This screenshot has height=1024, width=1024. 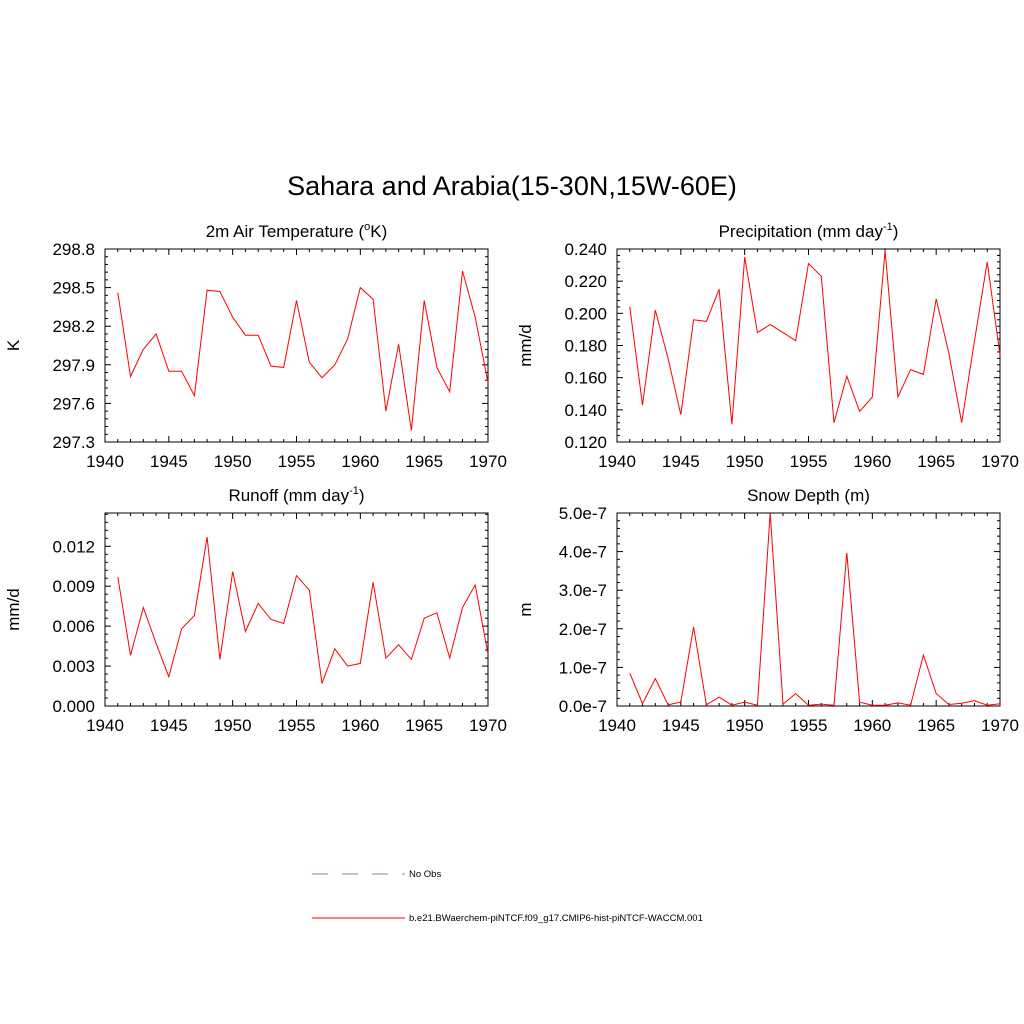 I want to click on y-tick-label: 1.0e-7, so click(x=583, y=667).